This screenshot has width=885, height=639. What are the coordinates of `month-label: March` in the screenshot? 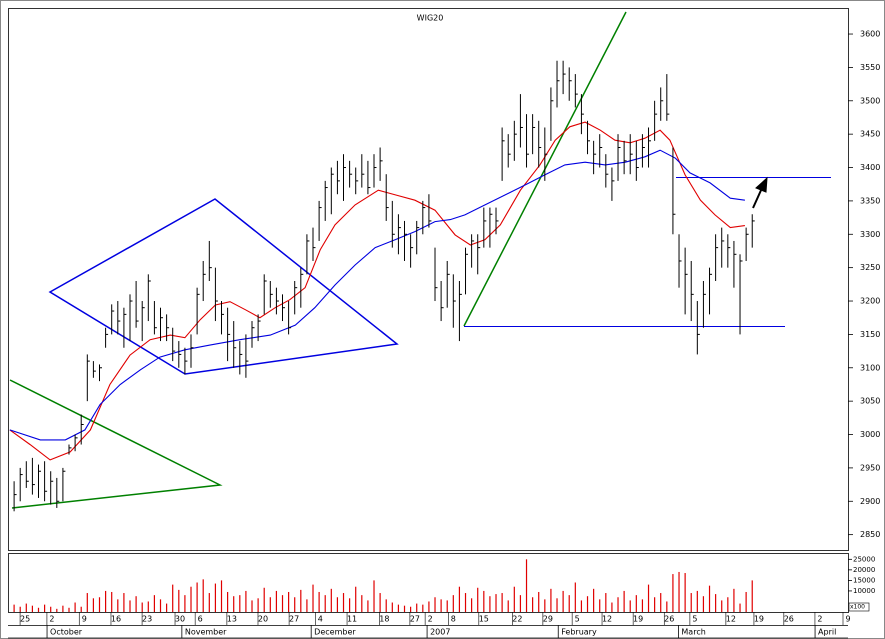 It's located at (693, 632).